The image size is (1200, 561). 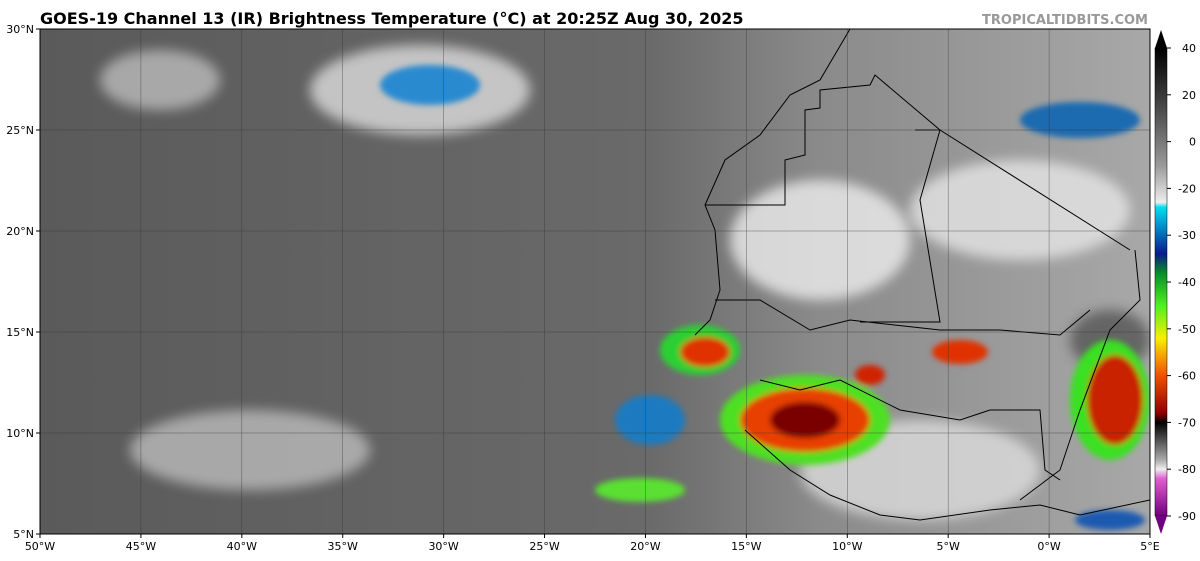 What do you see at coordinates (544, 546) in the screenshot?
I see `lon-label: 25°W` at bounding box center [544, 546].